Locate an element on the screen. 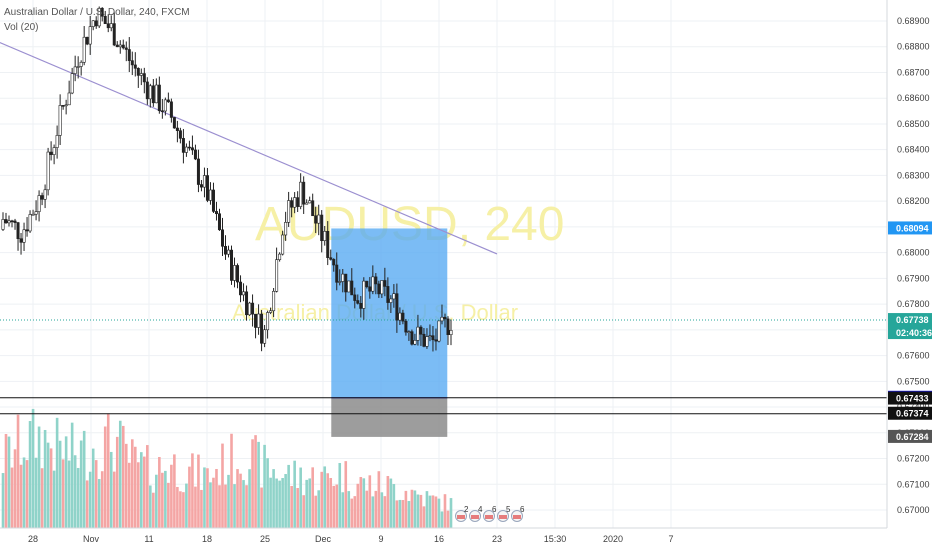  event-count: 4 is located at coordinates (480, 509).